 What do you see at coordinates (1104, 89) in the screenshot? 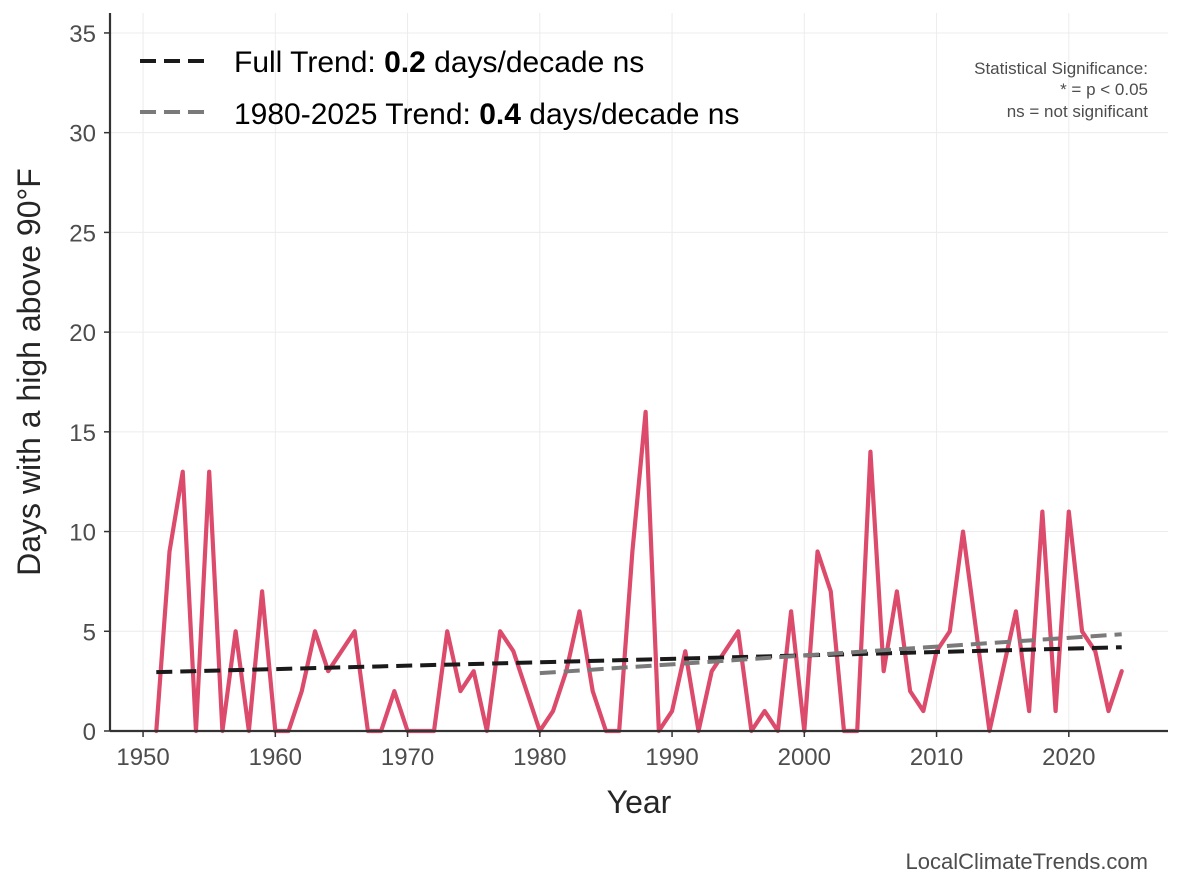
I see `significance-line-1: * = p < 0.05` at bounding box center [1104, 89].